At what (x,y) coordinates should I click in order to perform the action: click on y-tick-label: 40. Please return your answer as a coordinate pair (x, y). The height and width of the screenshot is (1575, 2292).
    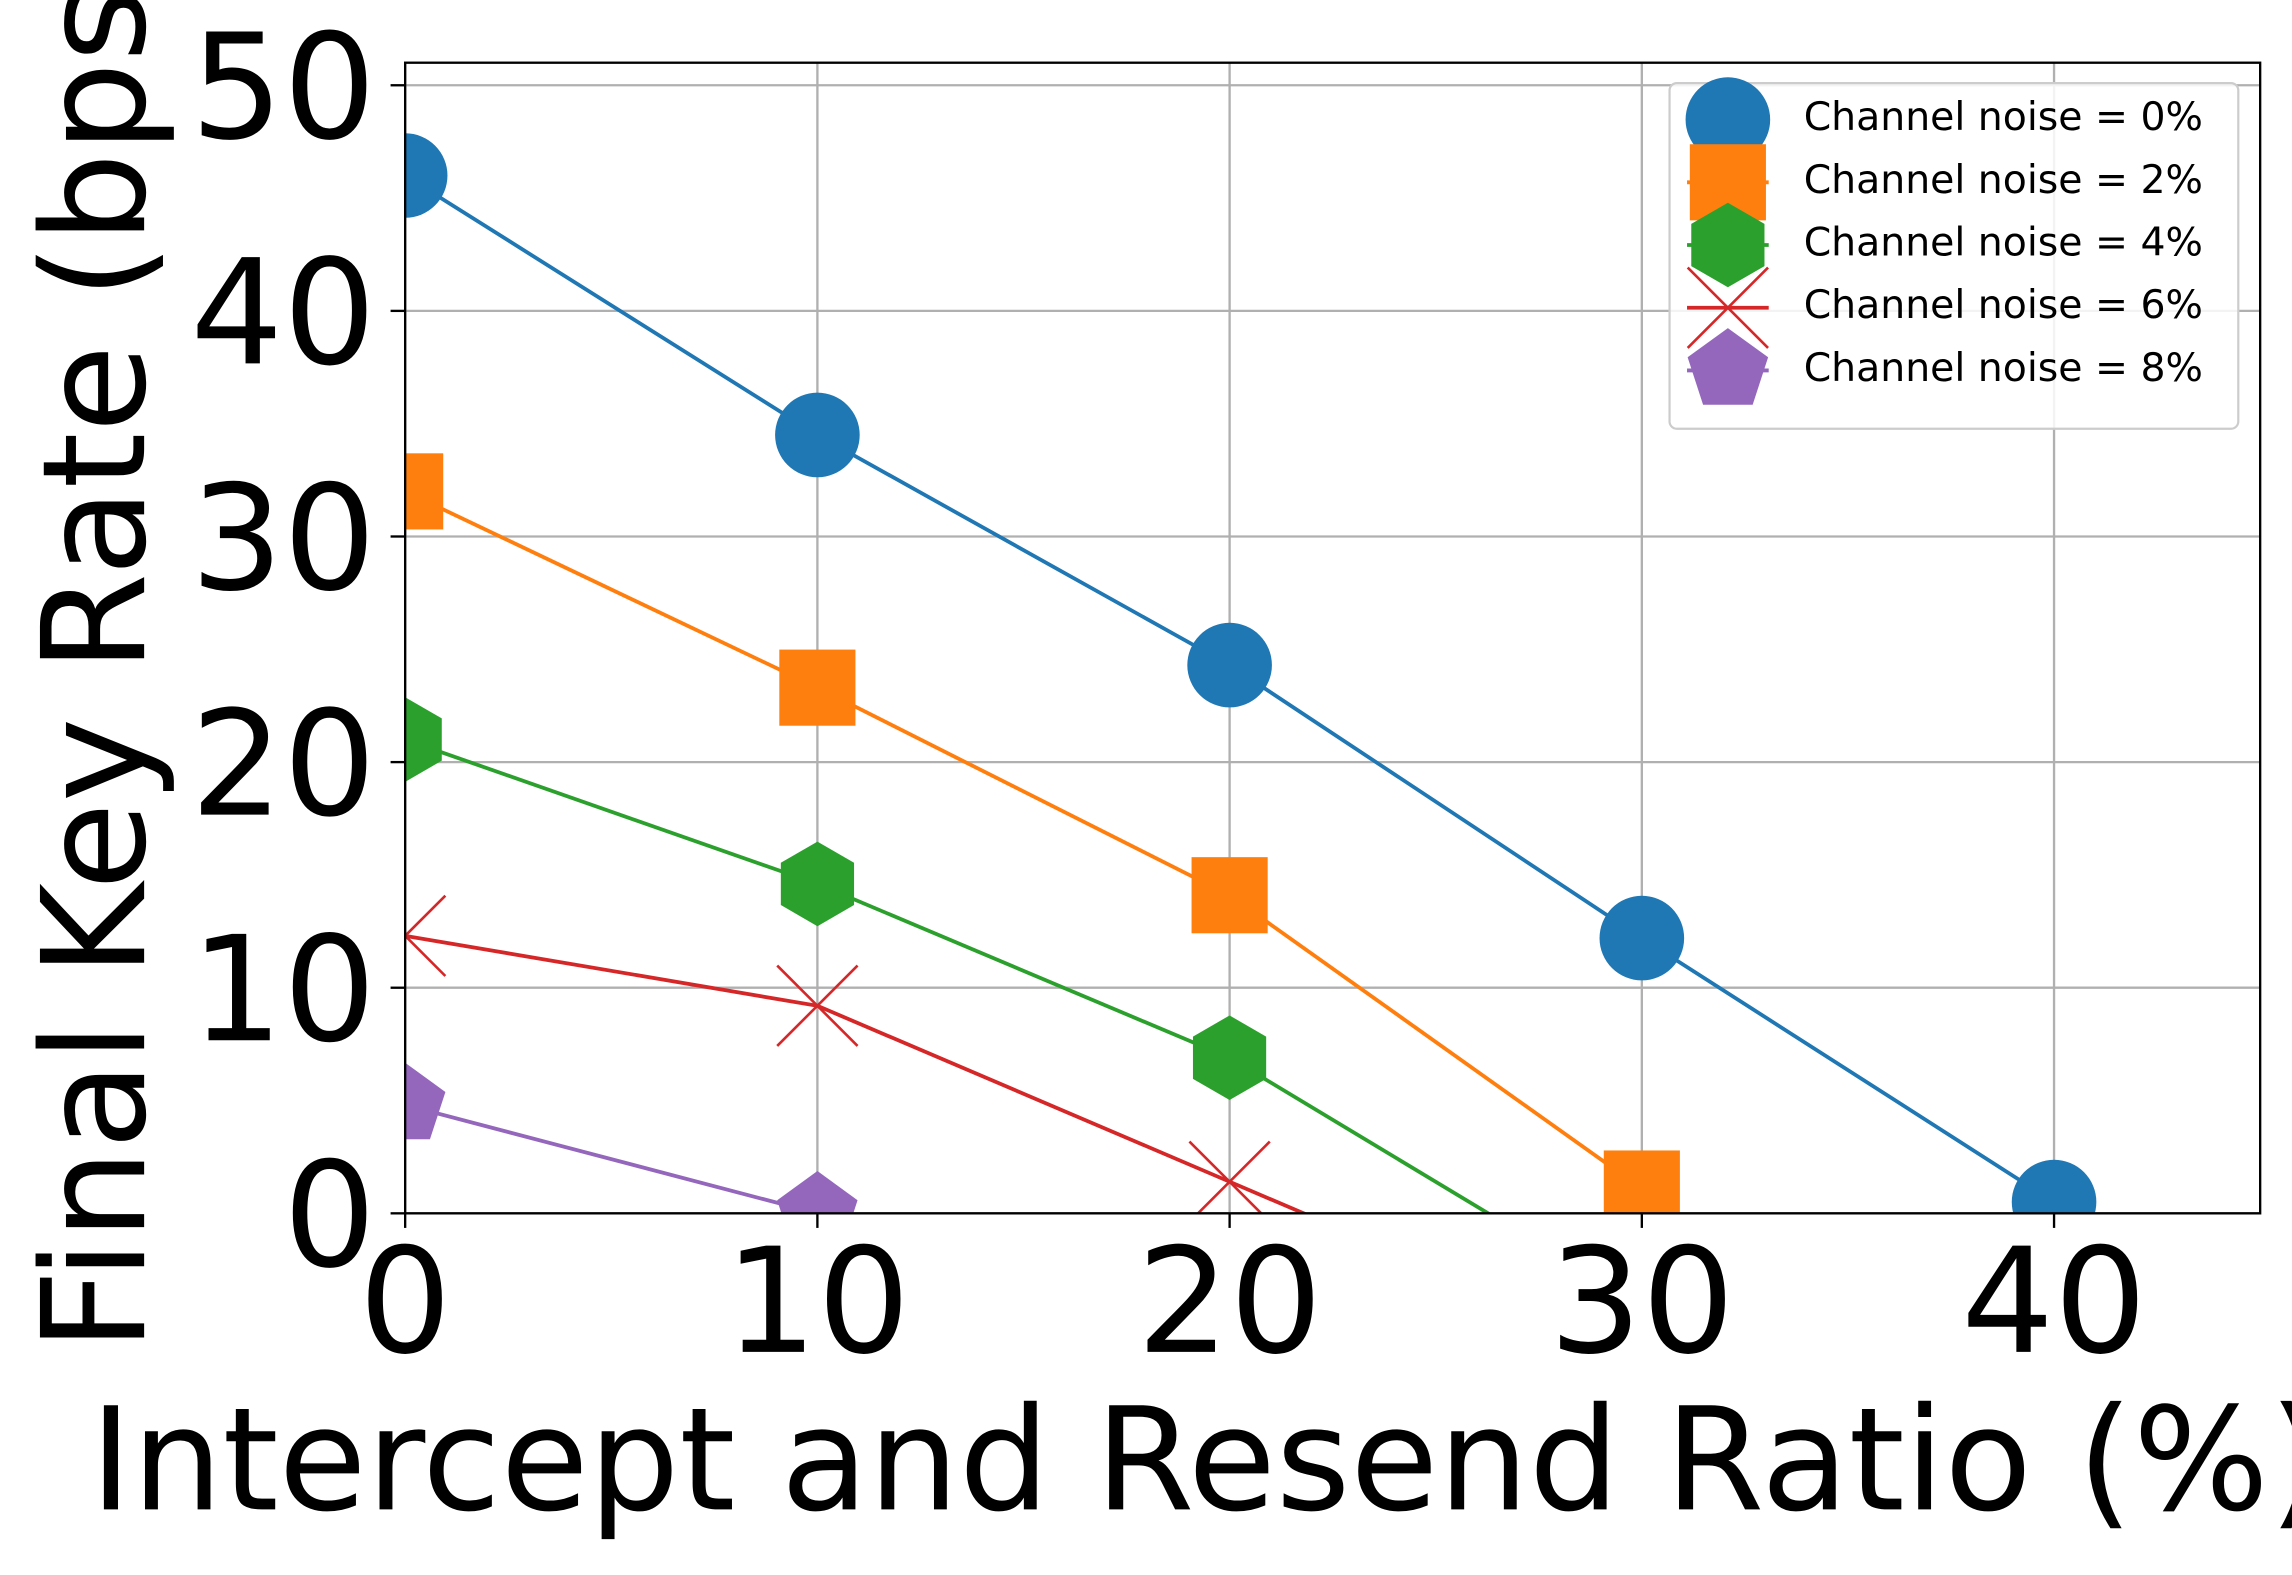
    Looking at the image, I should click on (283, 313).